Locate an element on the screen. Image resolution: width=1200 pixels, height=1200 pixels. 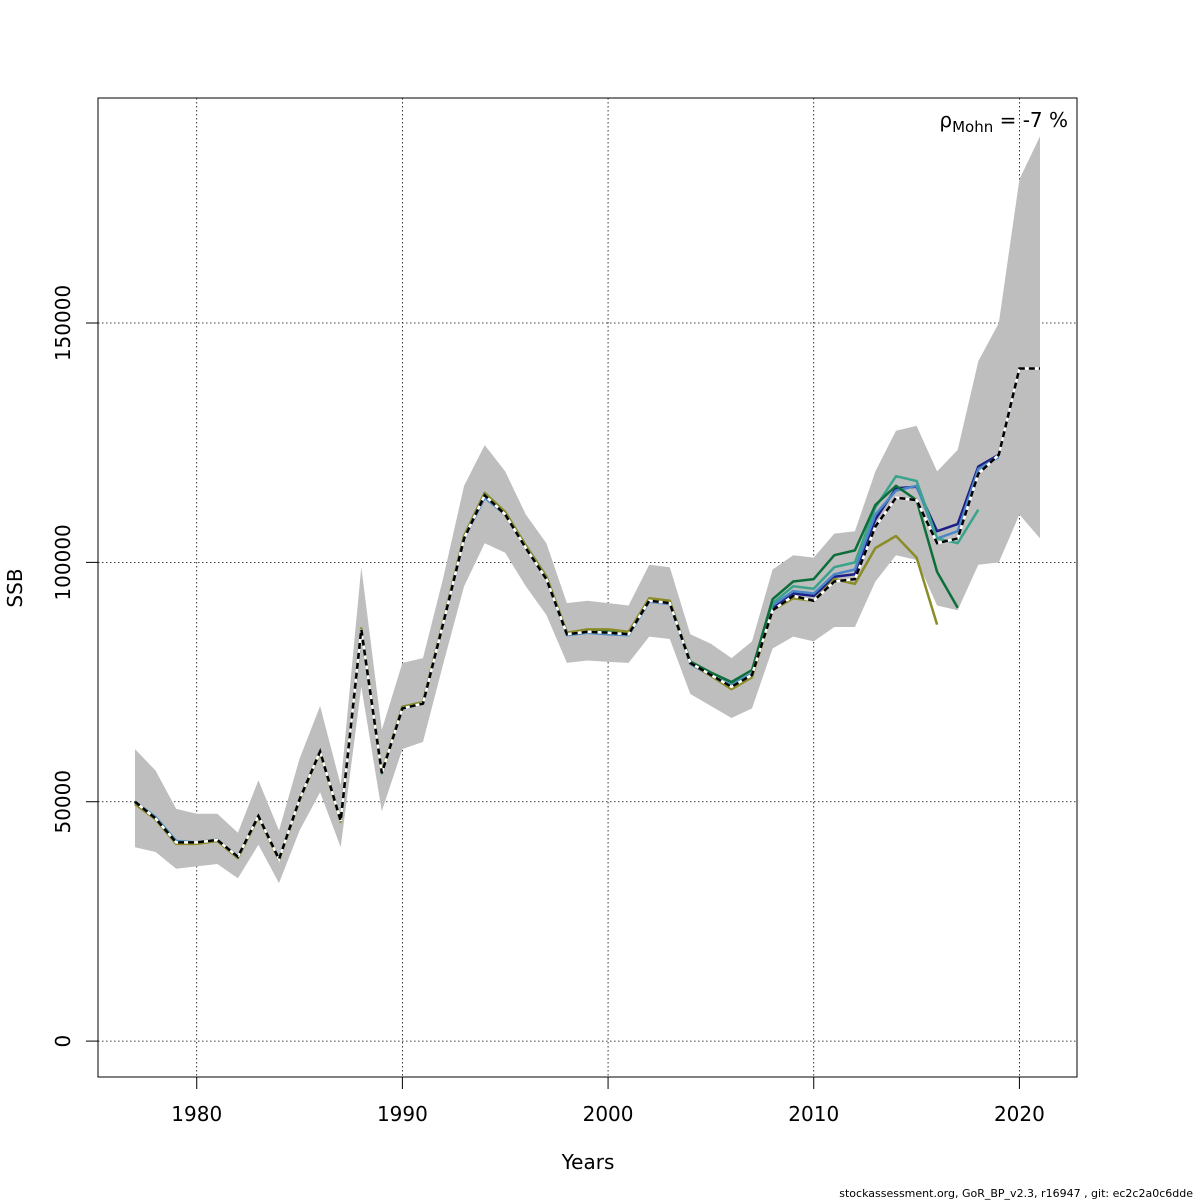
y-axis: 0 50000 100000 150000 is located at coordinates (74, 666).